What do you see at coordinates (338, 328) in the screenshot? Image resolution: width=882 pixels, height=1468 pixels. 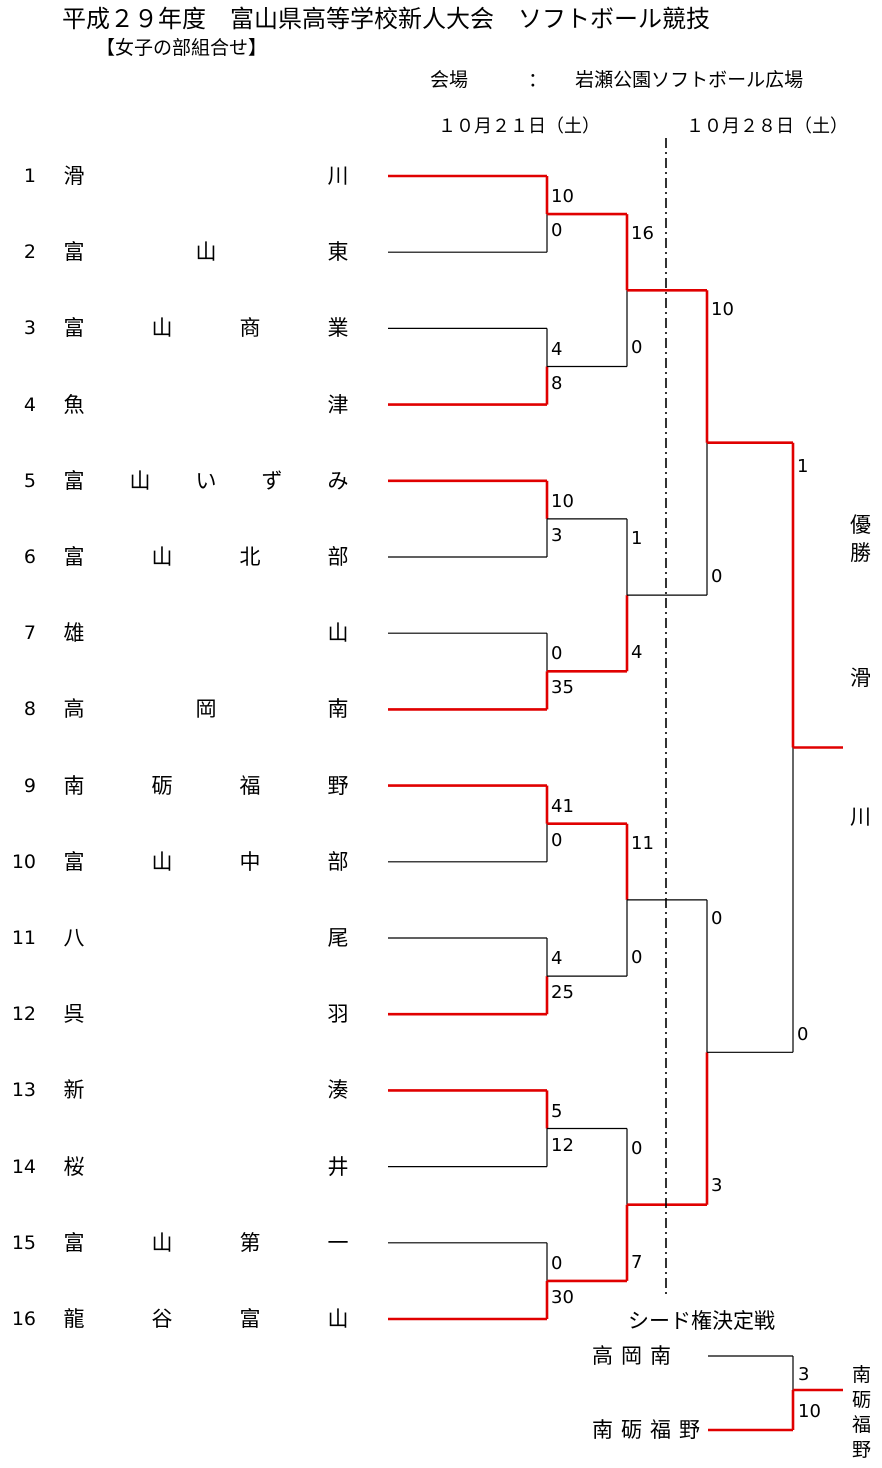 I see `team-name-char: 業` at bounding box center [338, 328].